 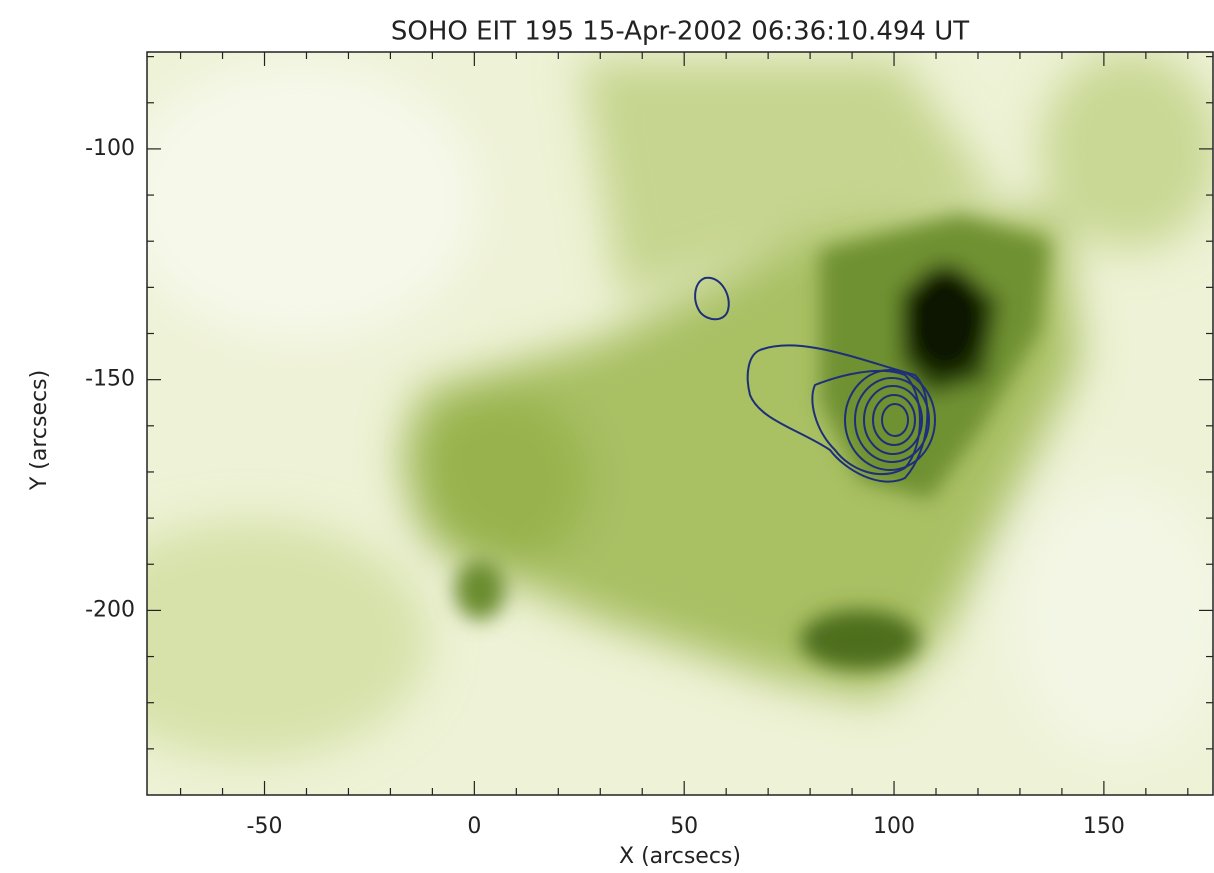 I want to click on y-axis-label: Y (arcsecs), so click(x=39, y=430).